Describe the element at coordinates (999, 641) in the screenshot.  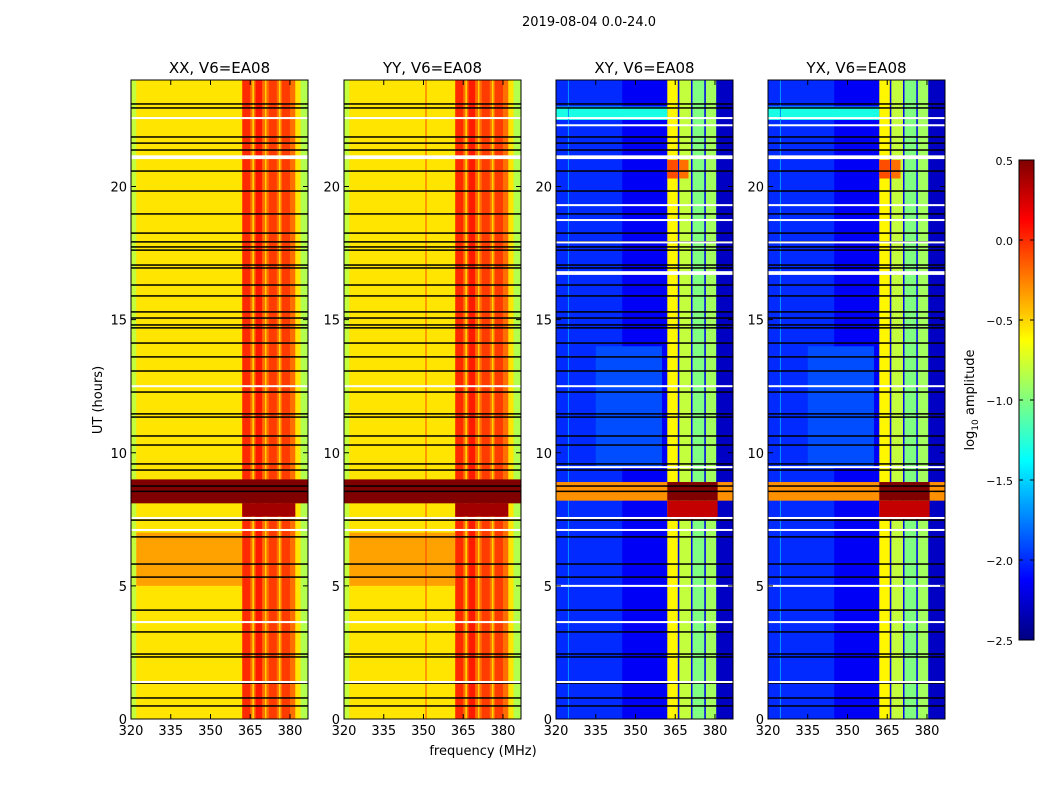
I see `colorbar-tick-label: −2.5` at that location.